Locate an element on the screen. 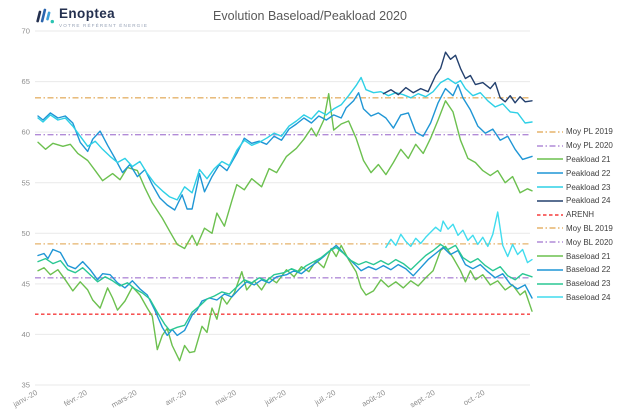 Image resolution: width=640 pixels, height=418 pixels. x-tick-label: janv.-20 is located at coordinates (25, 399).